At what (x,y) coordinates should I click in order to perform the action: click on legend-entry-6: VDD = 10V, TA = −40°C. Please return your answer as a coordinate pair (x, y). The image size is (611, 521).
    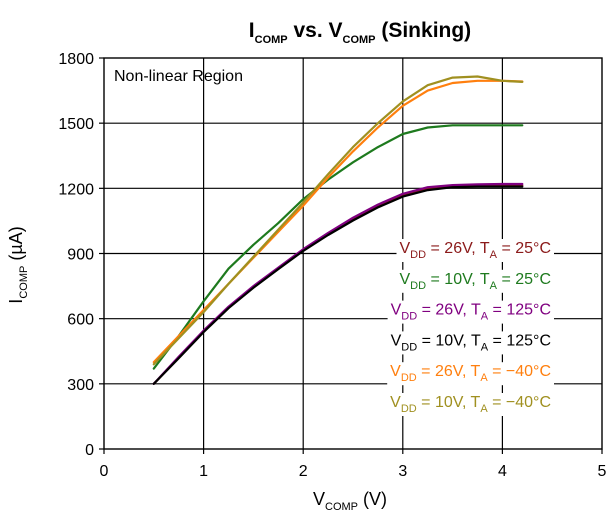
    Looking at the image, I should click on (470, 404).